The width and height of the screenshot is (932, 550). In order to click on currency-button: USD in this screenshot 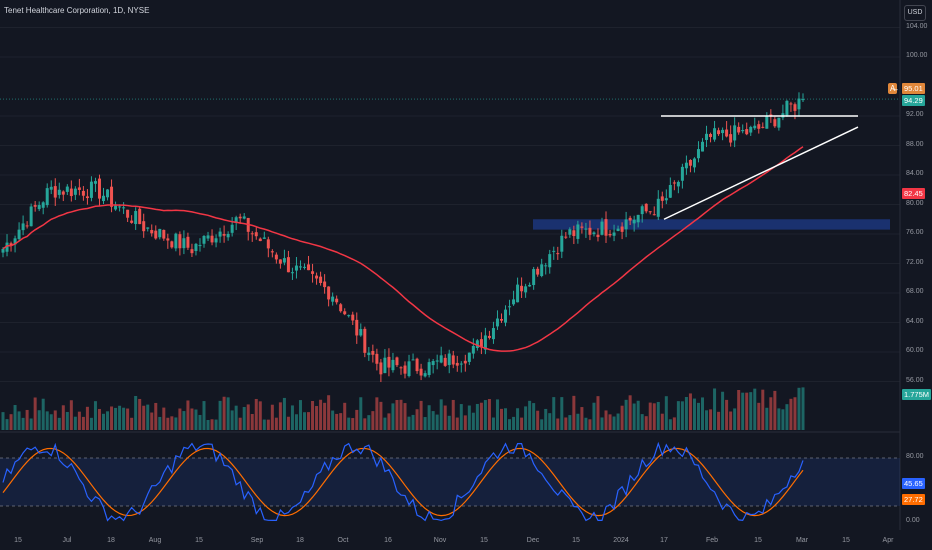, I will do `click(915, 13)`.